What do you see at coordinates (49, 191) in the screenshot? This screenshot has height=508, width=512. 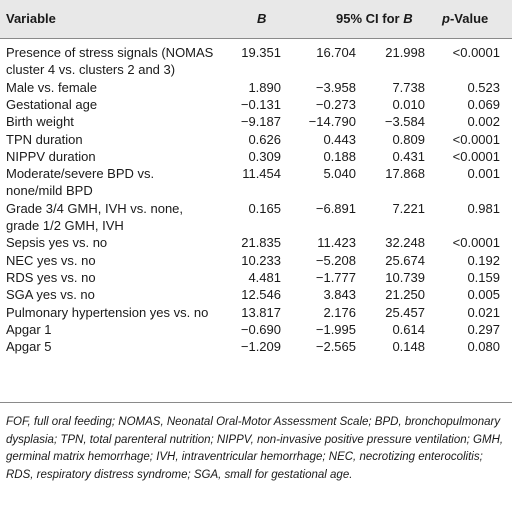 I see `row-label: none/mild BPD` at bounding box center [49, 191].